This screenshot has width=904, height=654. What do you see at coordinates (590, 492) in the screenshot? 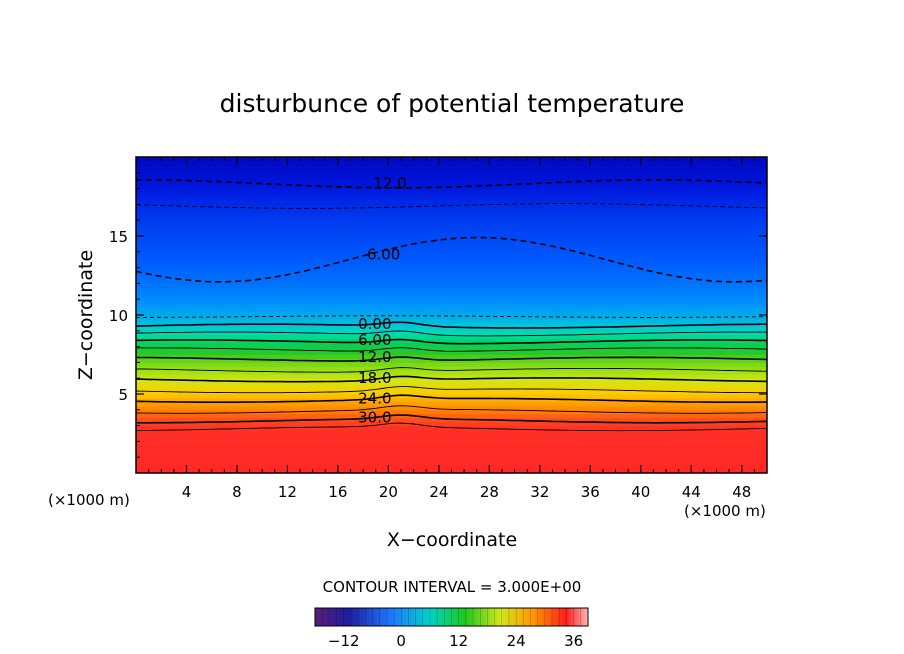
I see `x-tick-label: 36` at bounding box center [590, 492].